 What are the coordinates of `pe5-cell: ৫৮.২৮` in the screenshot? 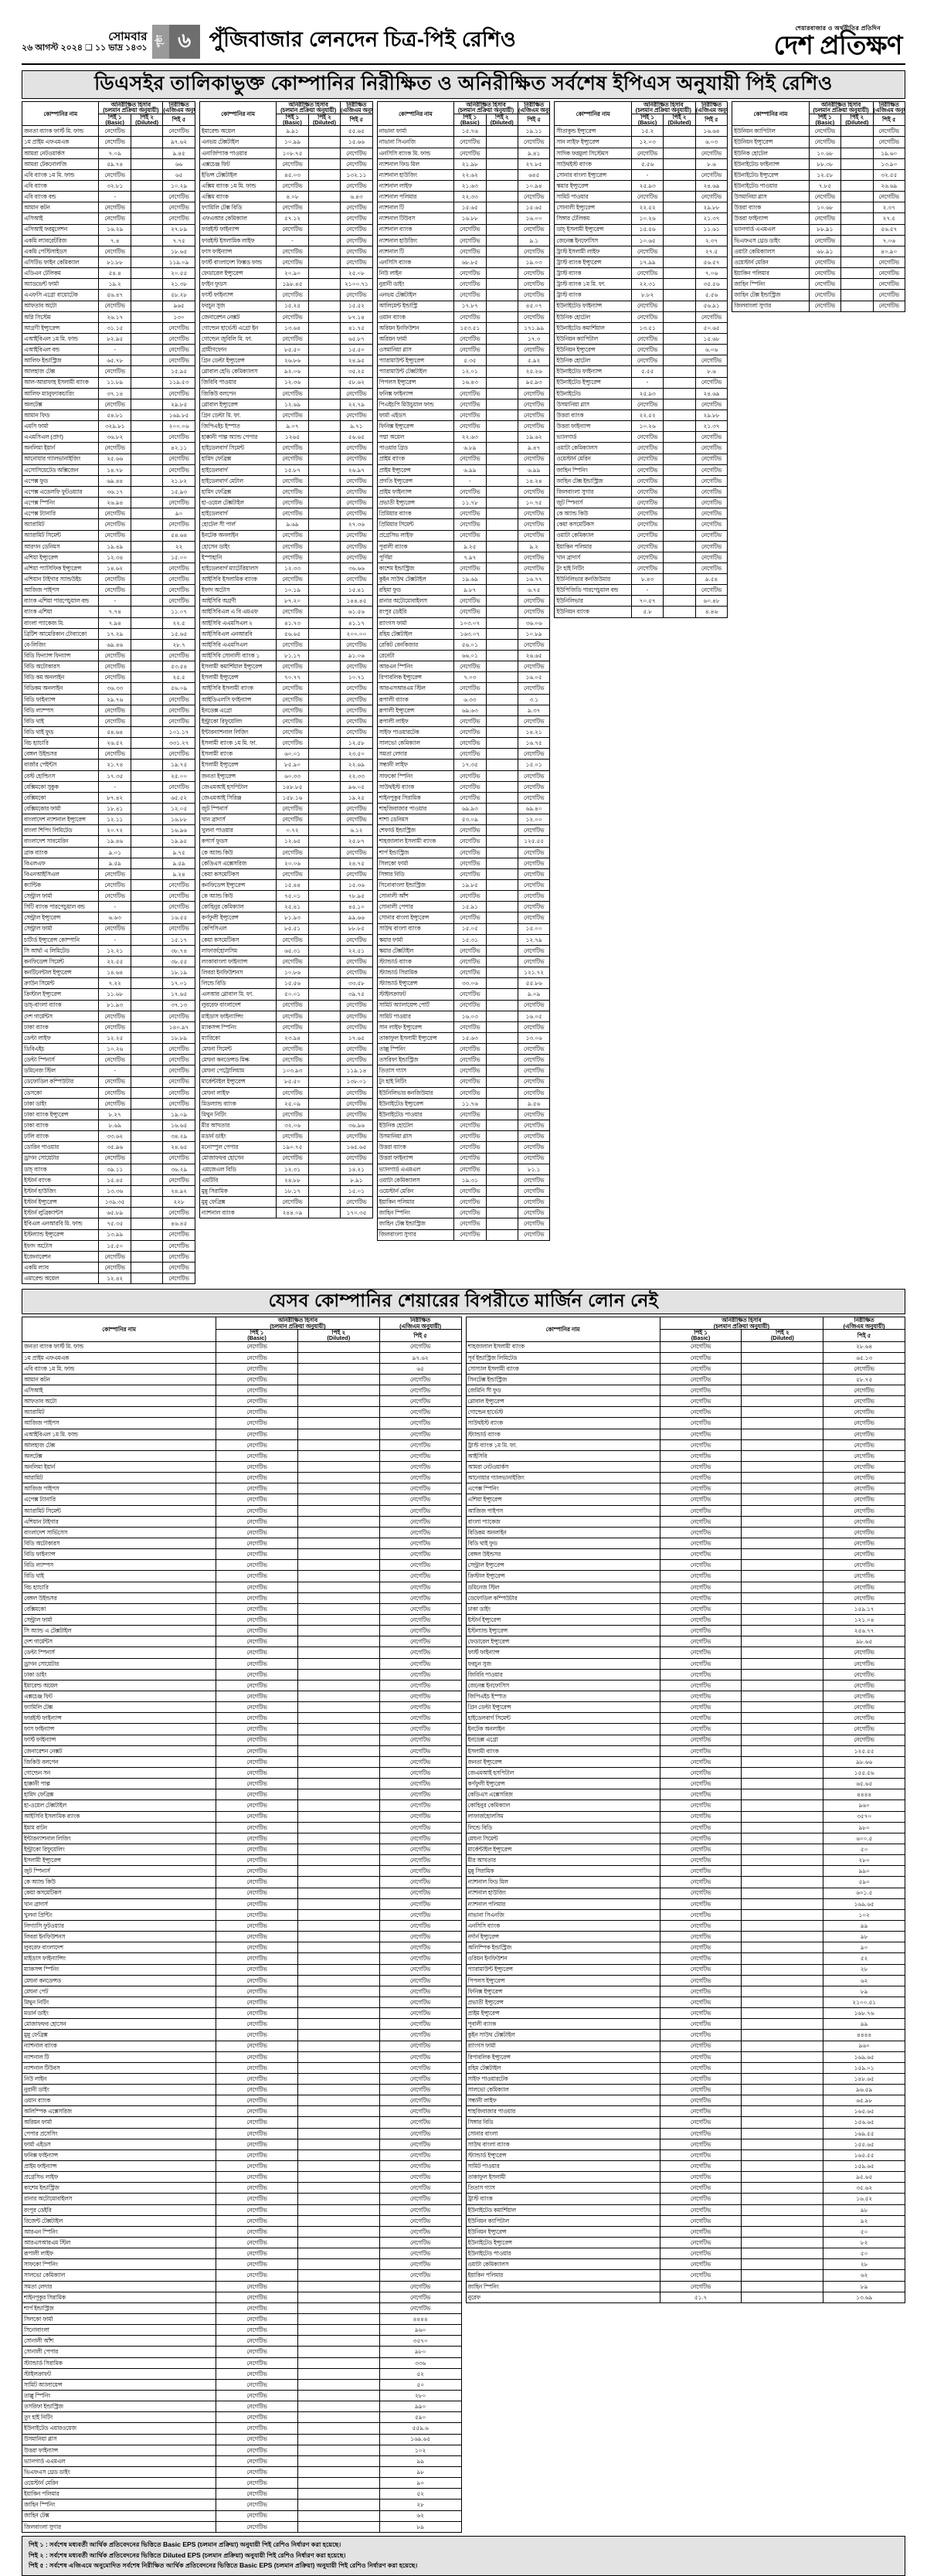 It's located at (178, 295).